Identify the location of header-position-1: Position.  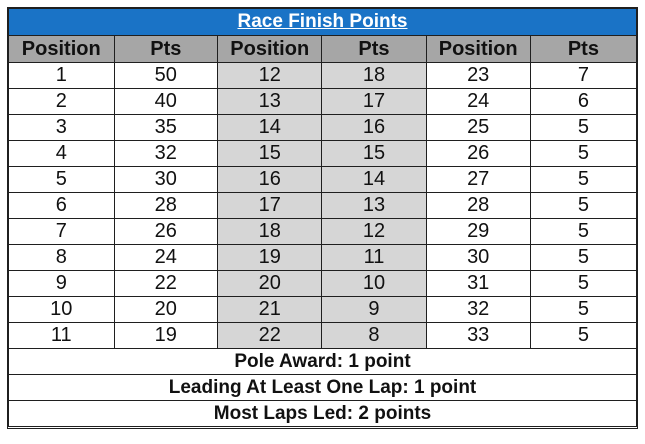
(61, 49).